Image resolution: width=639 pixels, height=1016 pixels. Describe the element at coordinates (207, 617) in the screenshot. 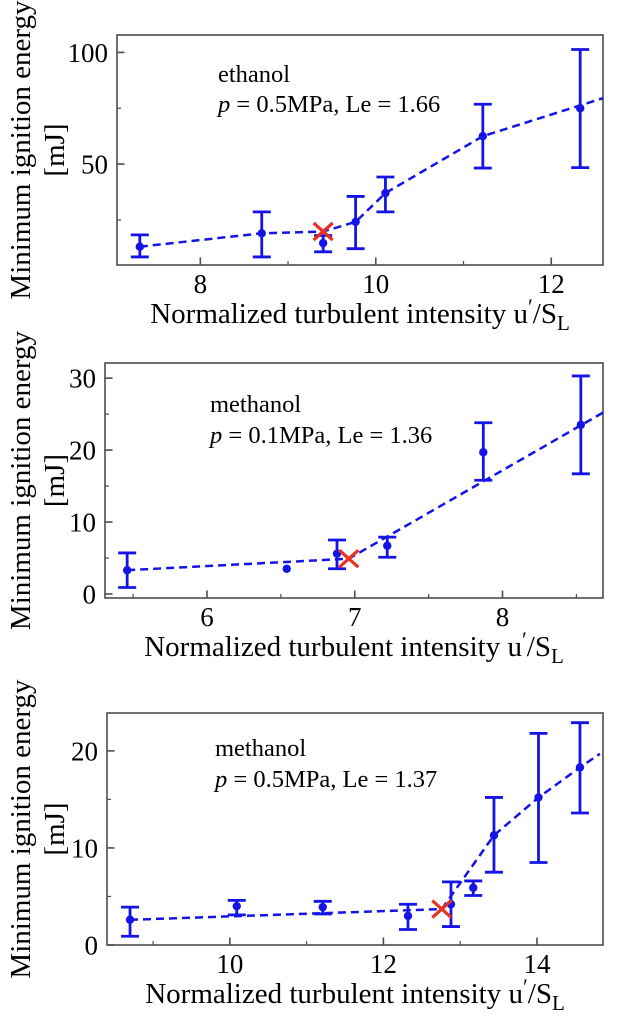

I see `x-tick-label: 6` at that location.